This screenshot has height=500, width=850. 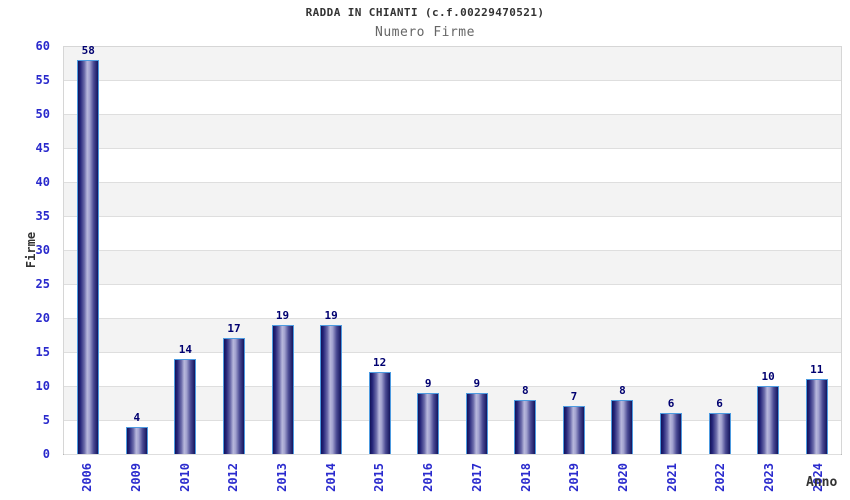 What do you see at coordinates (137, 417) in the screenshot?
I see `bar-value-label: 4` at bounding box center [137, 417].